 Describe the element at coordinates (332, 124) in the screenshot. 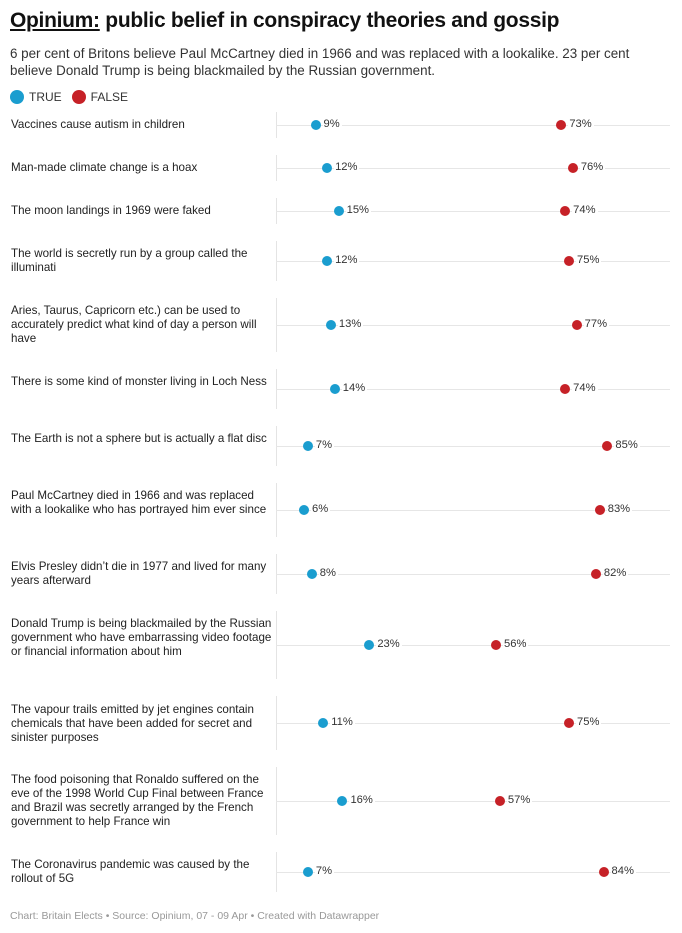

I see `value-label-true: 9%` at that location.